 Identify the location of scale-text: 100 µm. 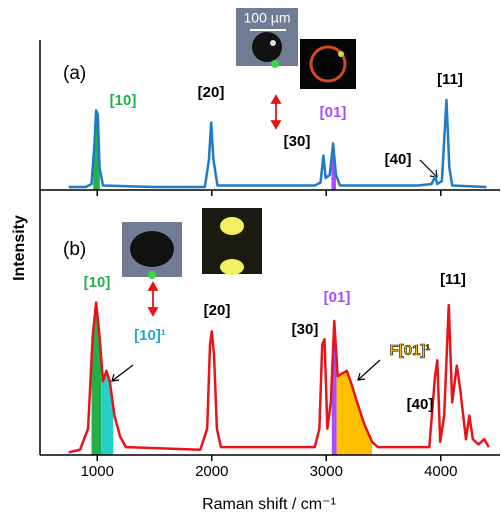
(267, 18).